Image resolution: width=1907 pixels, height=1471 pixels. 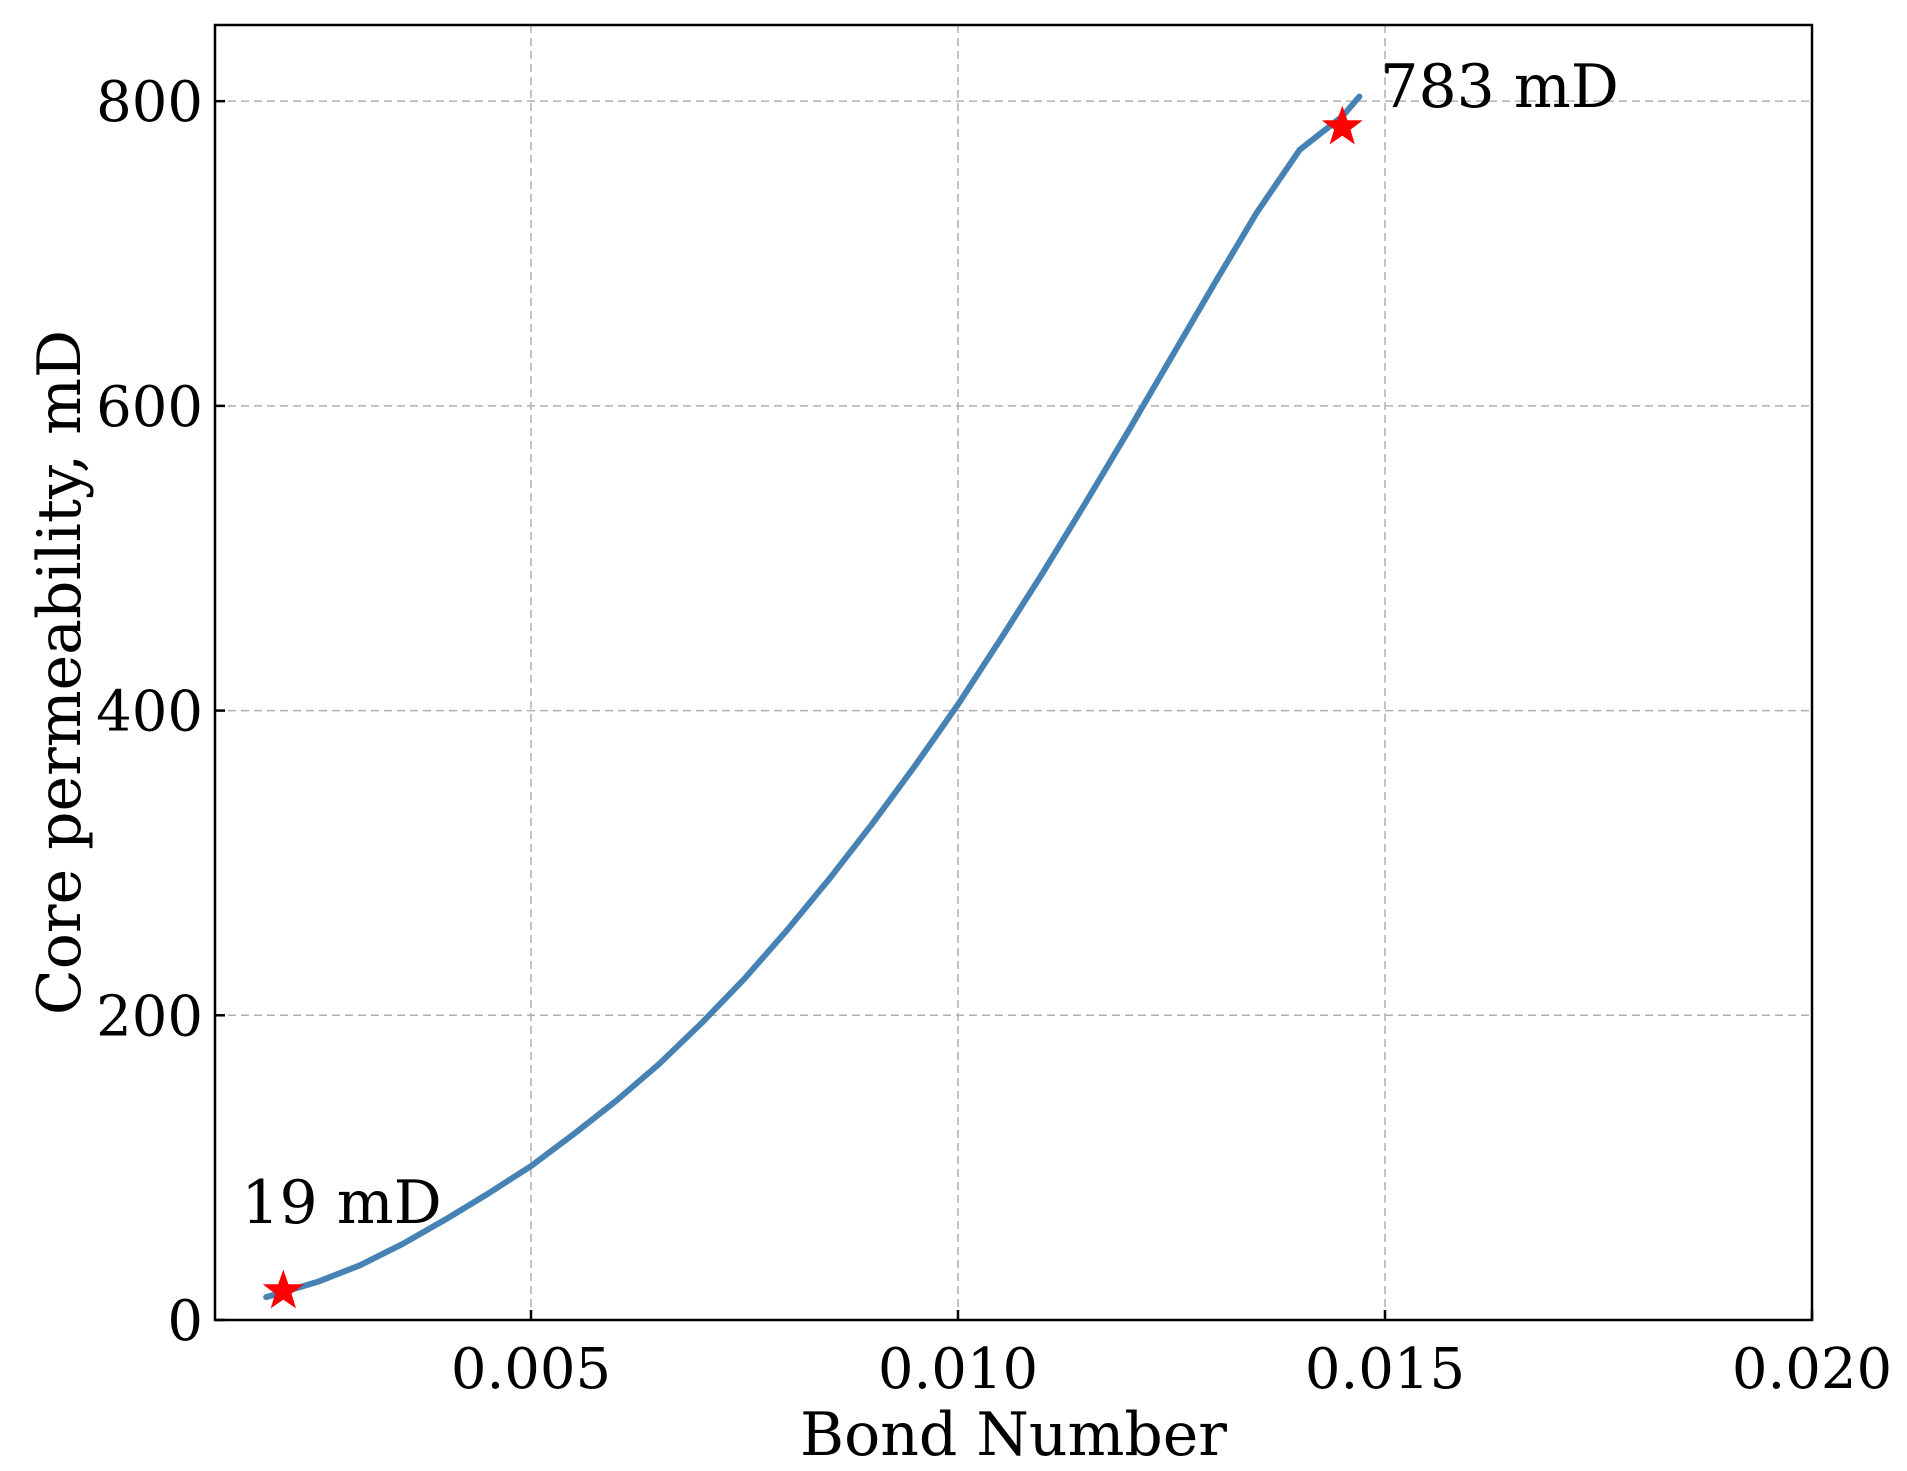 What do you see at coordinates (341, 1203) in the screenshot?
I see `data-annotation: 19 mD` at bounding box center [341, 1203].